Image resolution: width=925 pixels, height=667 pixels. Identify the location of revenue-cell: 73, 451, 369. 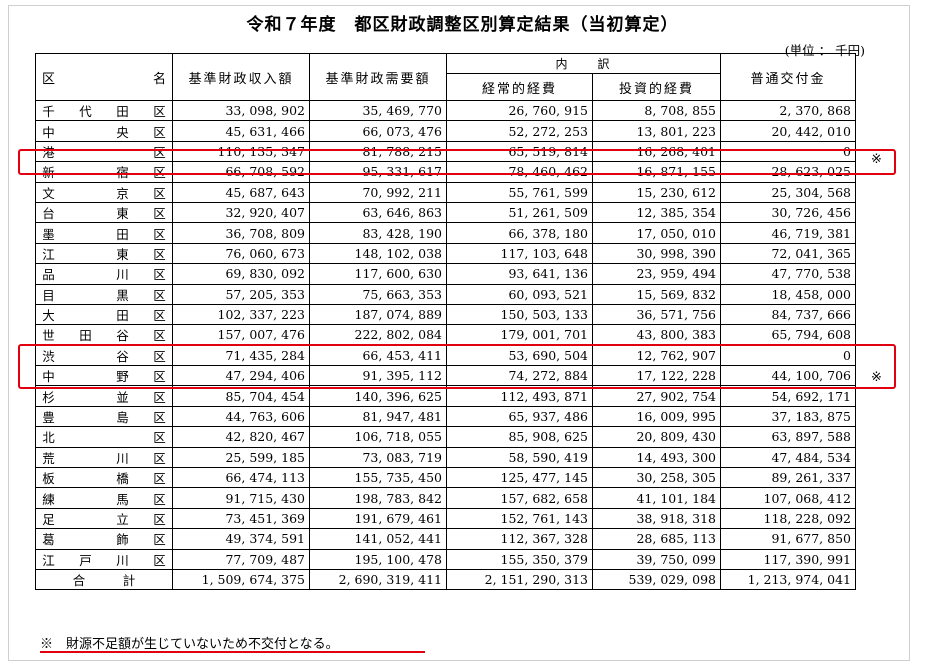
(241, 518).